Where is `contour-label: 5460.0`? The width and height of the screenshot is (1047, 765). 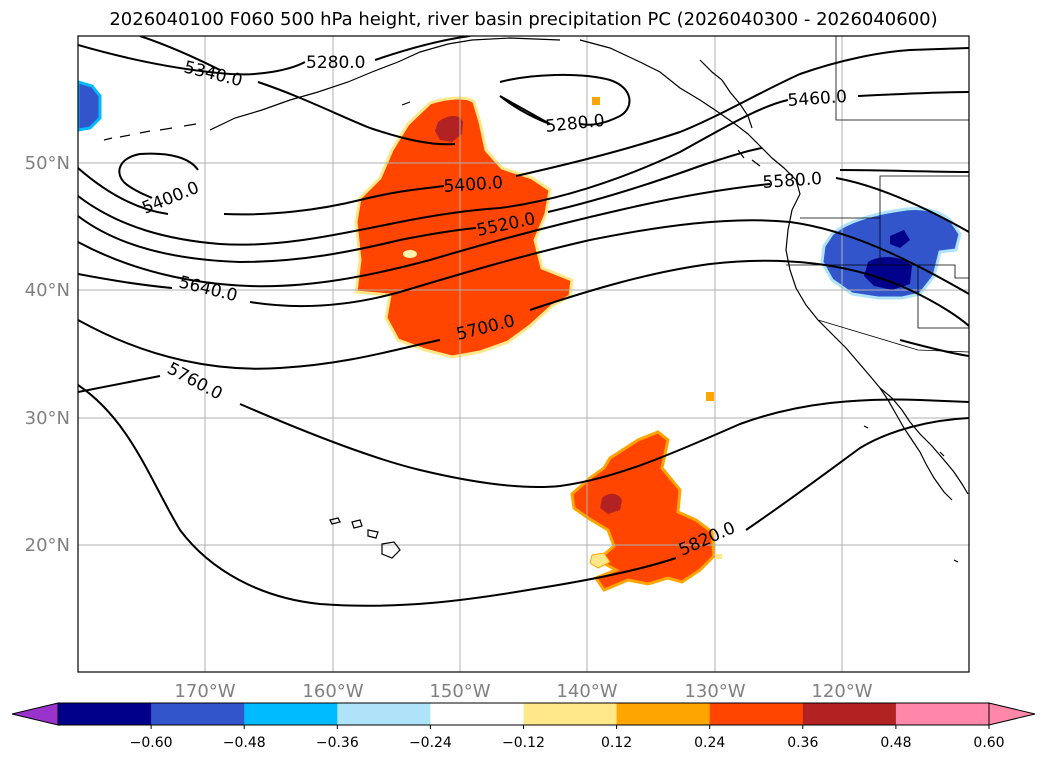 contour-label: 5460.0 is located at coordinates (817, 99).